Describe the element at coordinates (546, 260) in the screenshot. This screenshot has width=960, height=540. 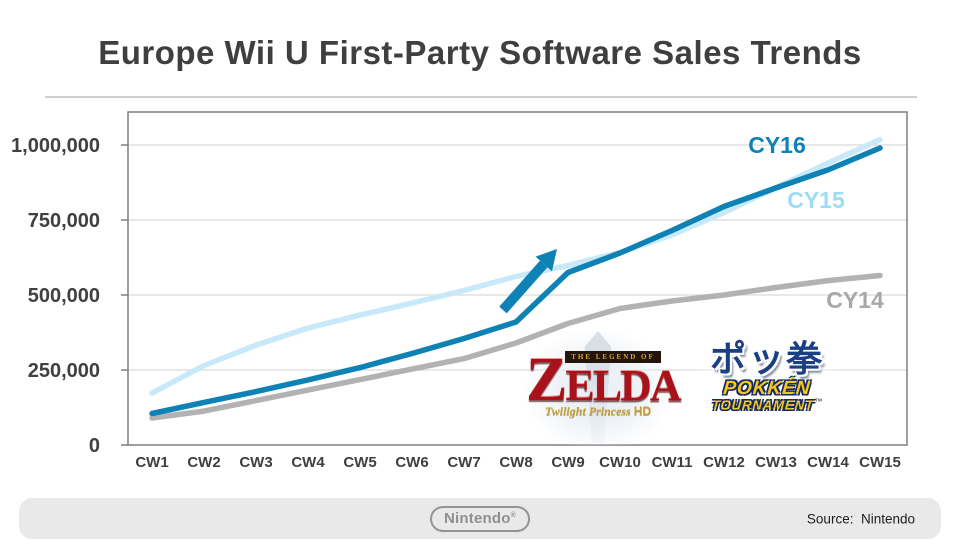
I see `growth-arrow-head` at that location.